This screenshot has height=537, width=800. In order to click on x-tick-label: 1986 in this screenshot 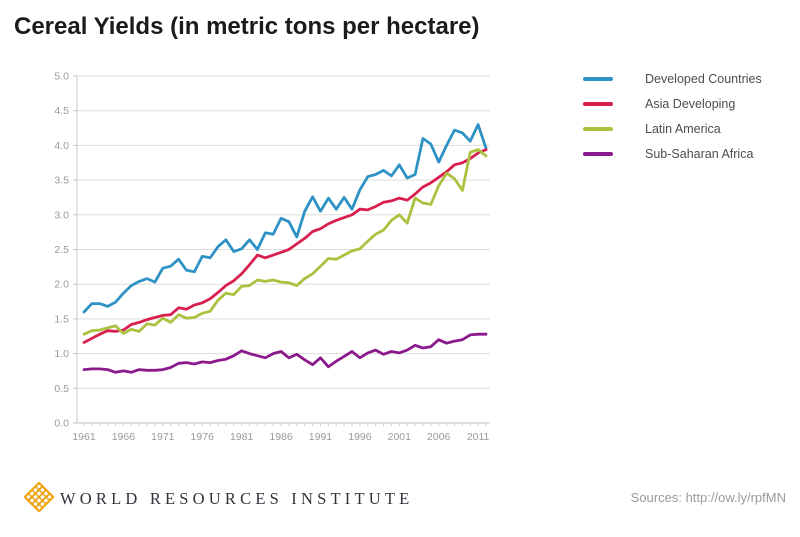, I will do `click(281, 437)`.